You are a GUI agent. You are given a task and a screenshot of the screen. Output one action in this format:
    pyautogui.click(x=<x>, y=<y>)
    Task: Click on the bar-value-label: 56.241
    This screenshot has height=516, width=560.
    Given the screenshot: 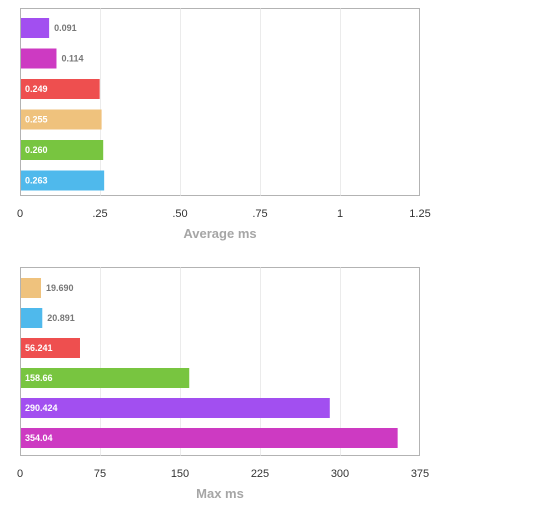 What is the action you would take?
    pyautogui.click(x=39, y=348)
    